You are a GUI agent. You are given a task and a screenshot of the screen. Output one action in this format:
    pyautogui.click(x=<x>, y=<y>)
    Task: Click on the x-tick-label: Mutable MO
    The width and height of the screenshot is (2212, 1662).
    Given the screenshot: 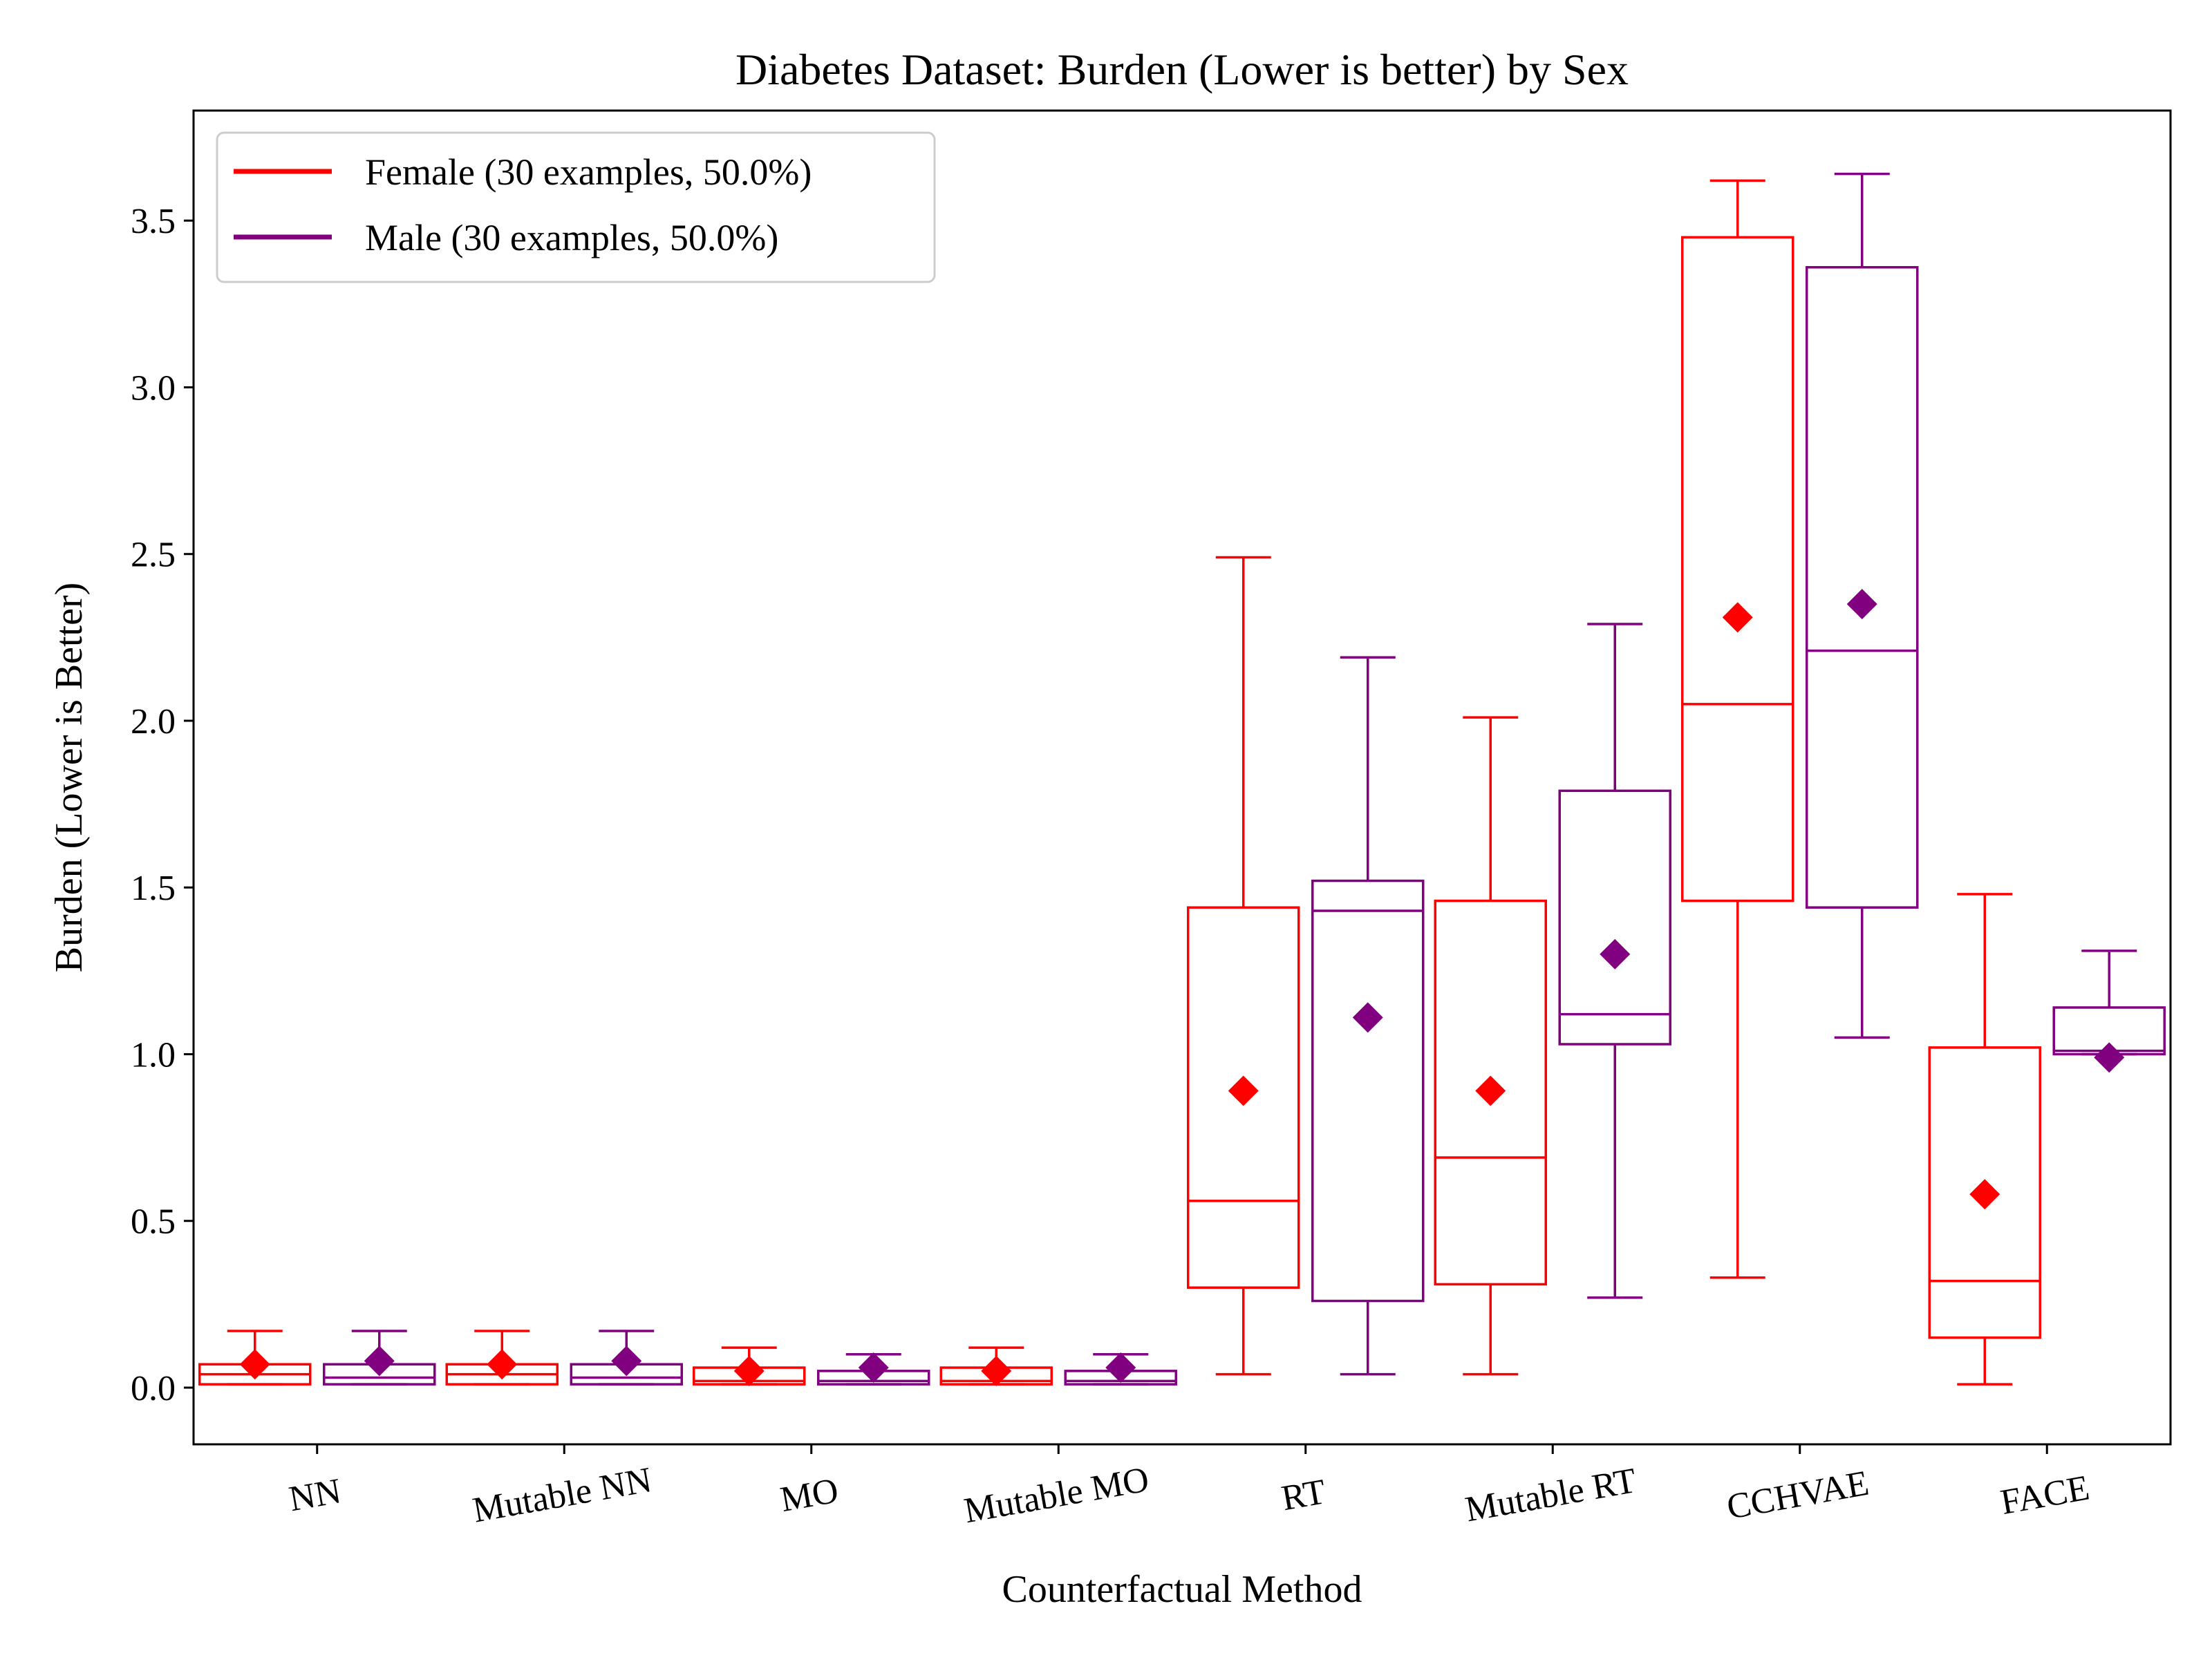 What is the action you would take?
    pyautogui.click(x=1056, y=1496)
    